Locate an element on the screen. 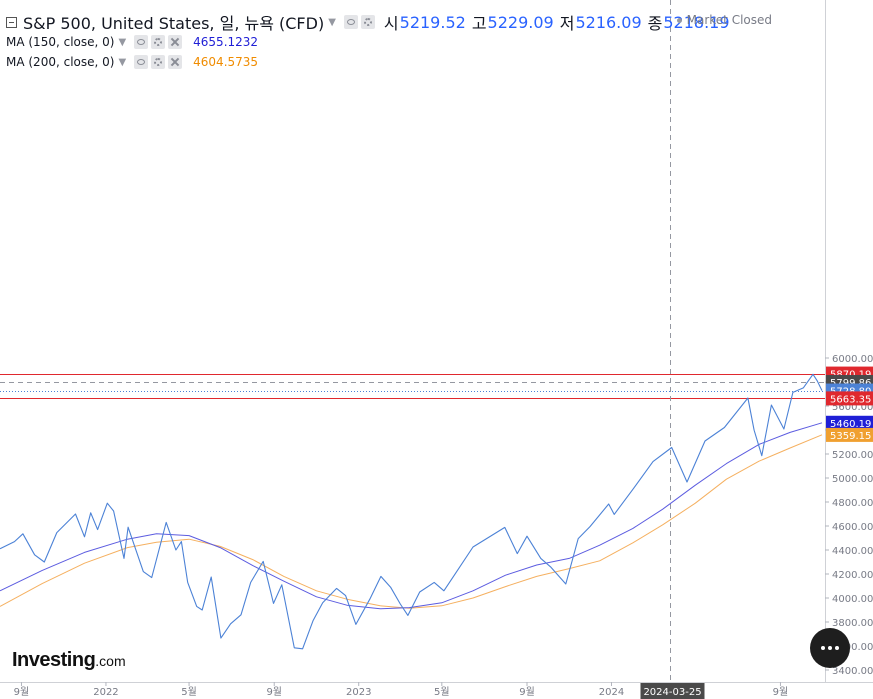  close-label: 종 is located at coordinates (655, 23).